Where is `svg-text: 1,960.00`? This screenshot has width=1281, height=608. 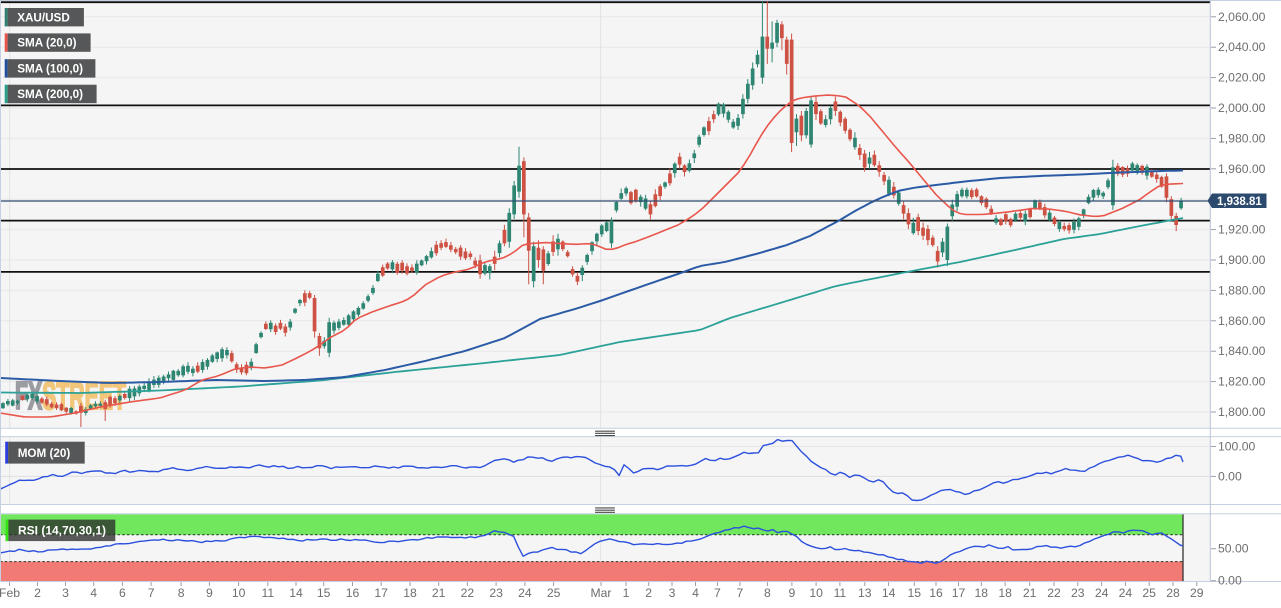 svg-text: 1,960.00 is located at coordinates (1242, 169).